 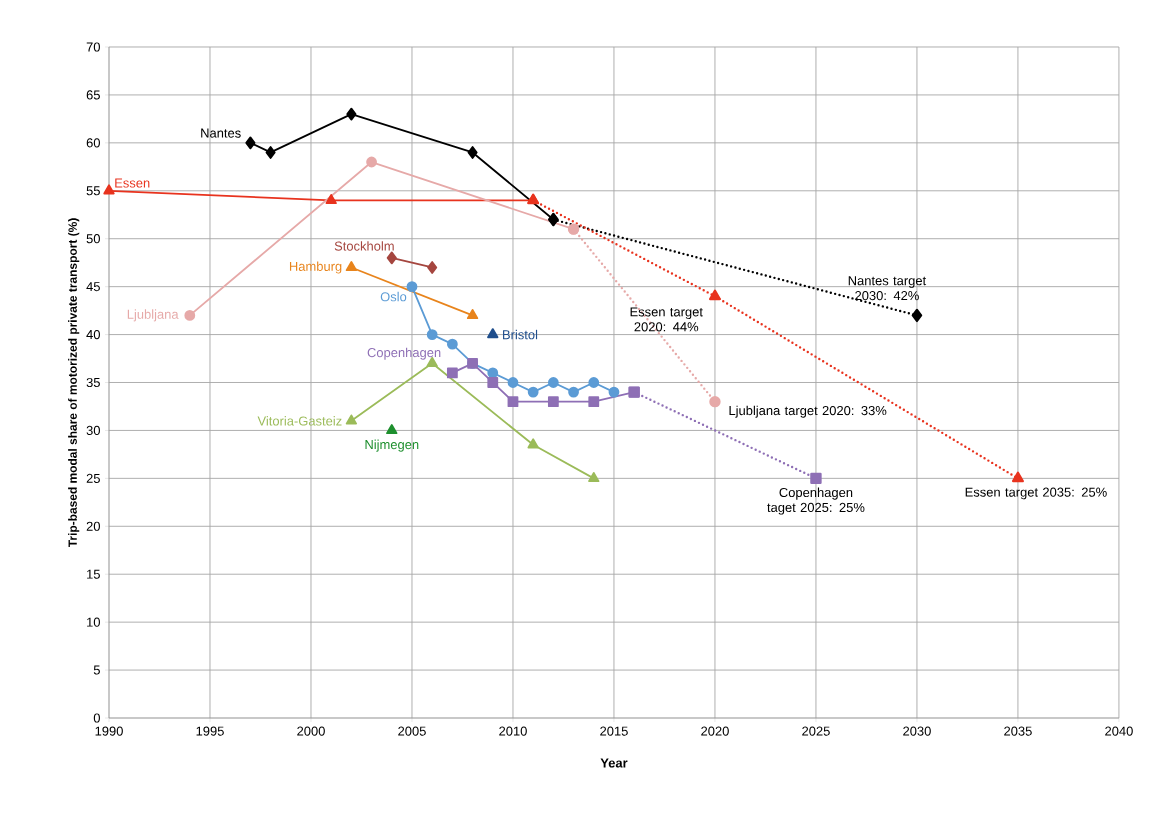 I want to click on annotation: Essen target 2020: 44%, so click(x=666, y=319).